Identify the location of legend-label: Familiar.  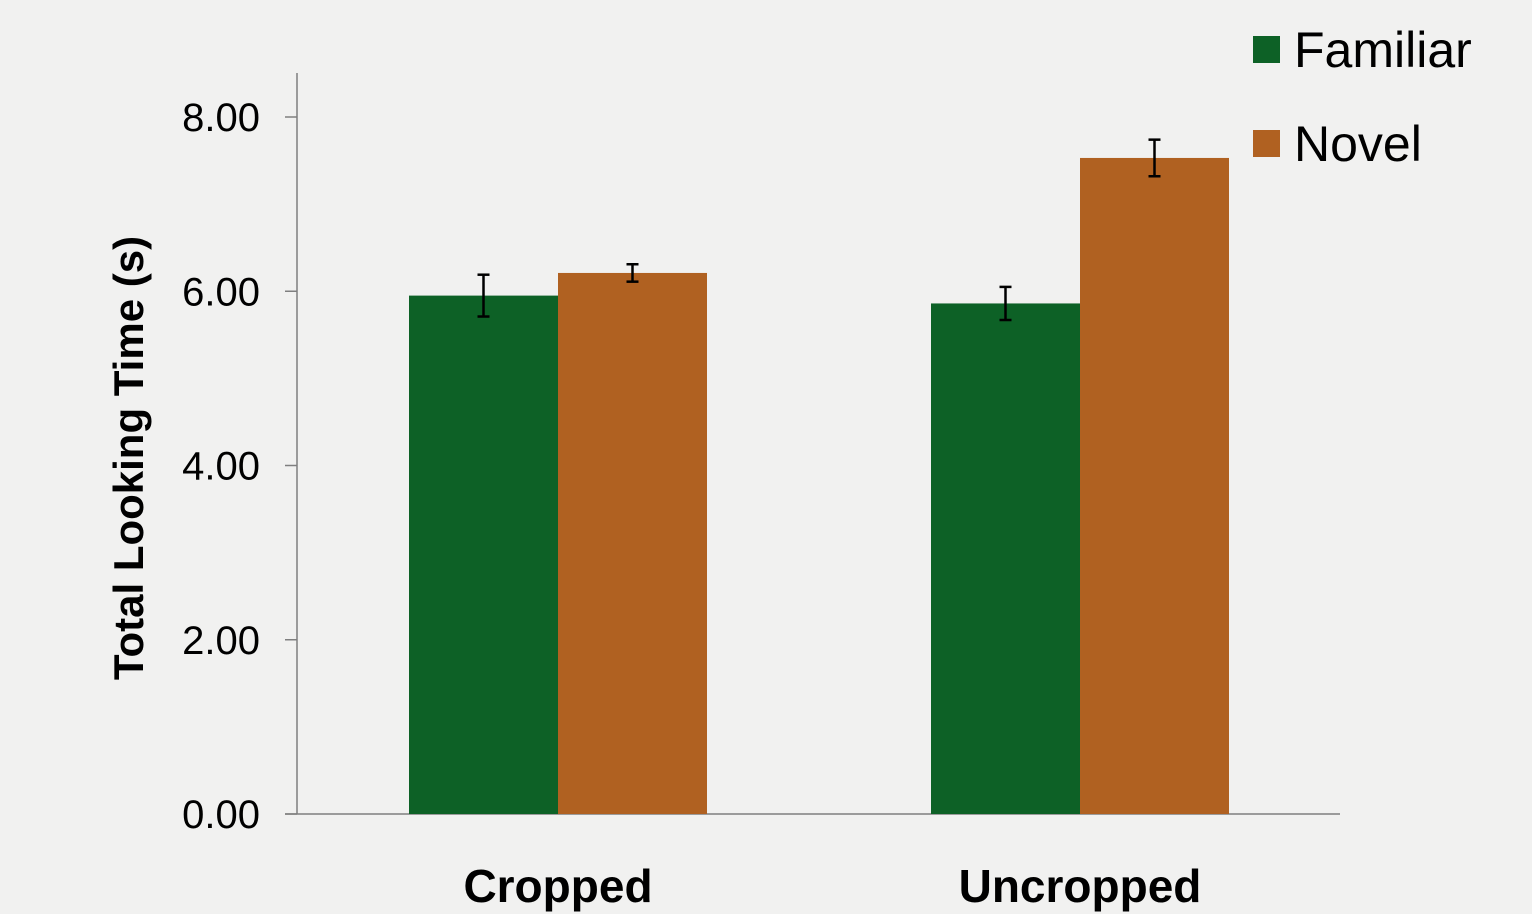
(1383, 50).